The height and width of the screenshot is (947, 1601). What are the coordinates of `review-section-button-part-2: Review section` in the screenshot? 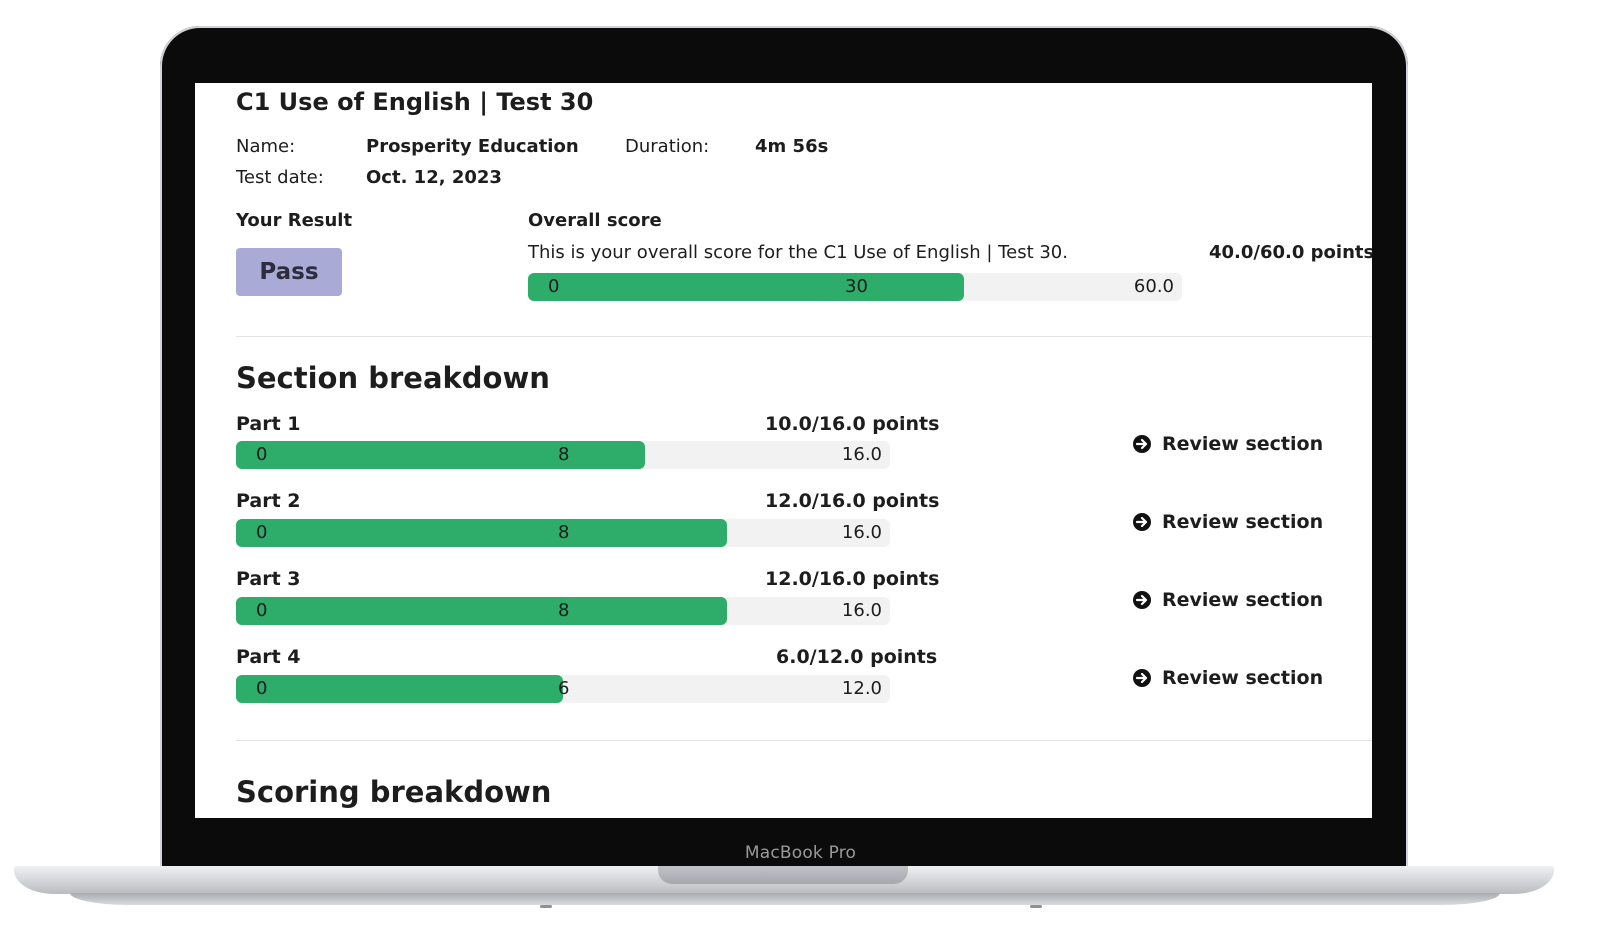 It's located at (1227, 522).